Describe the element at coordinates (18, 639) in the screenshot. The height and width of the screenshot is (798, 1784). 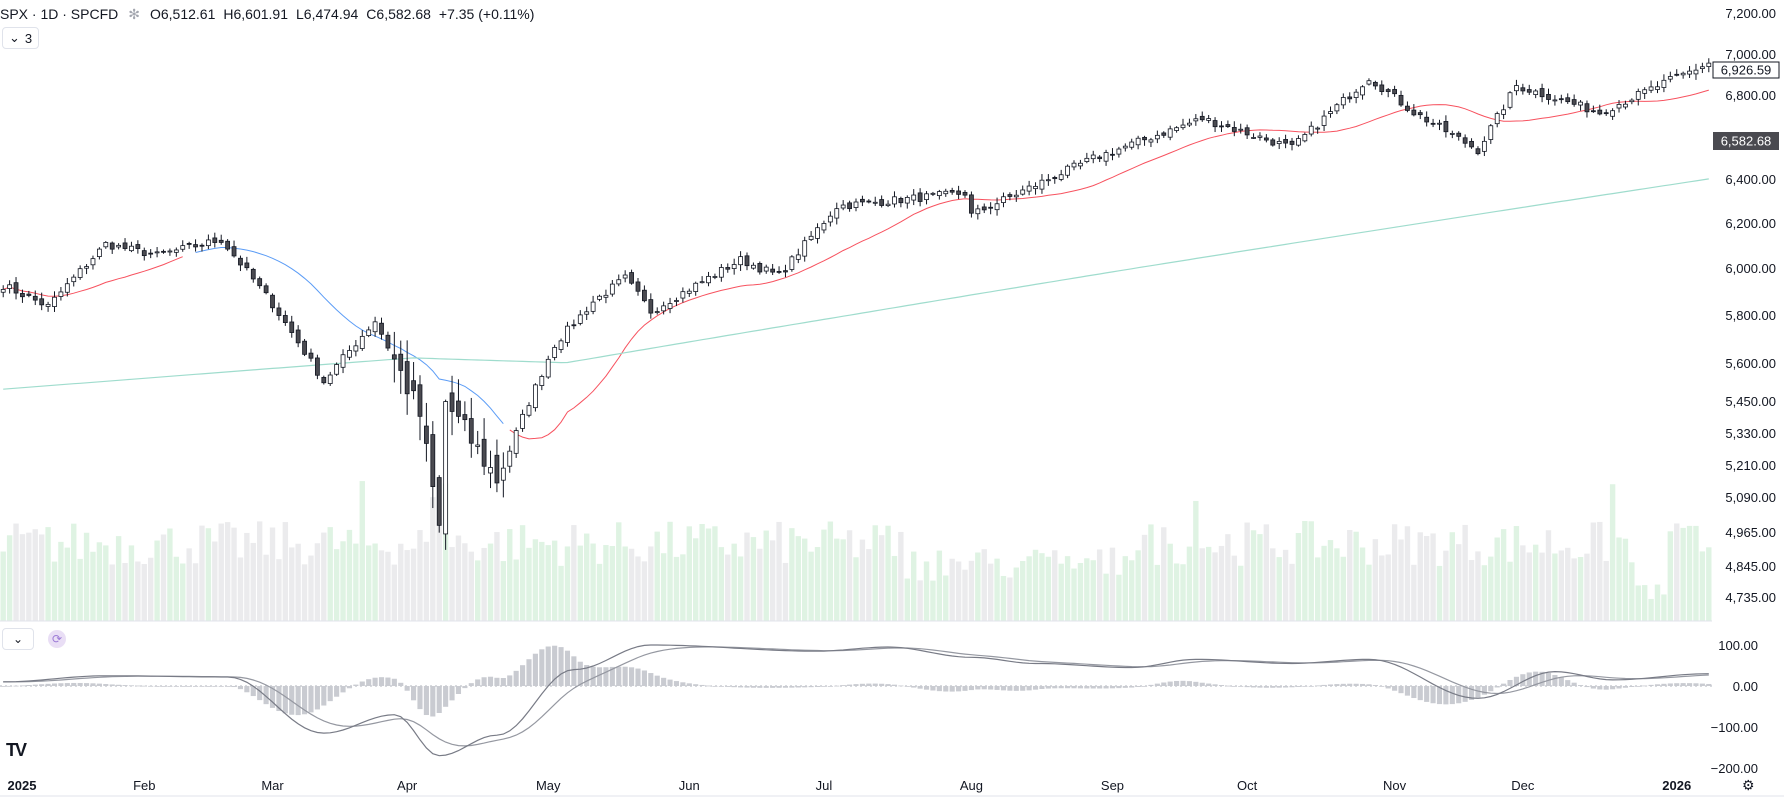
I see `macd-collapse-button: ⌄` at that location.